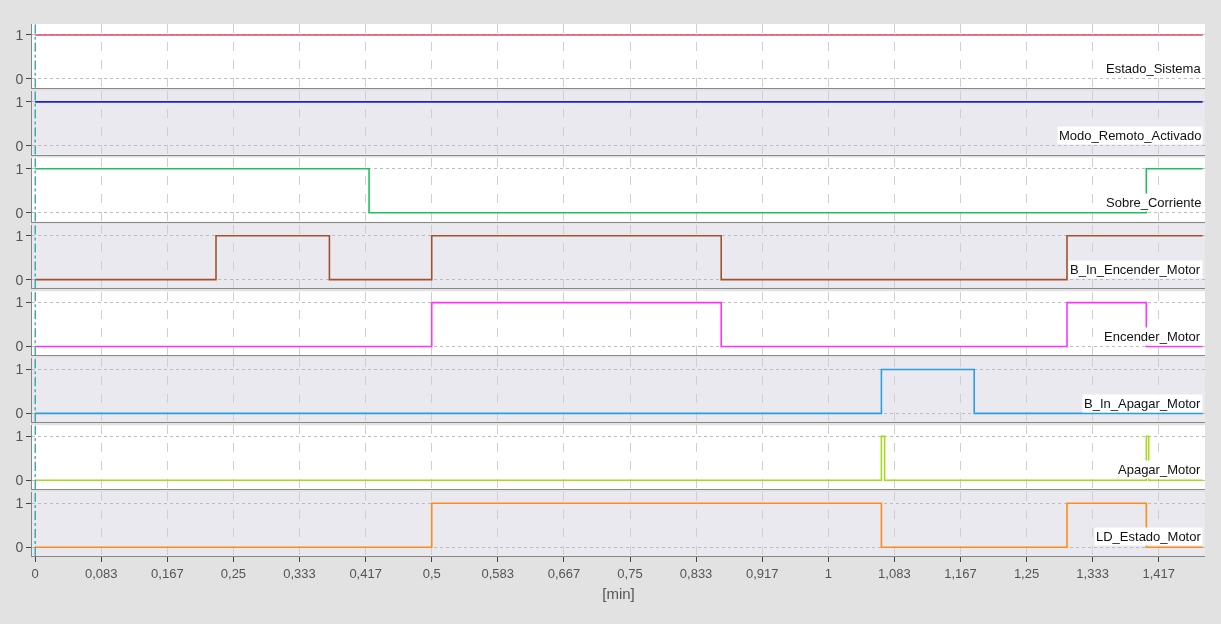 The width and height of the screenshot is (1221, 624). Describe the element at coordinates (630, 573) in the screenshot. I see `x-tick-label: 0,75` at that location.